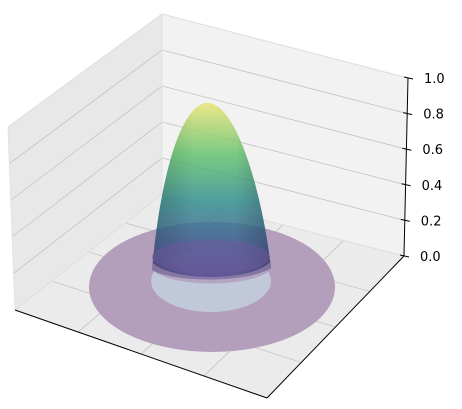 The height and width of the screenshot is (409, 462). What do you see at coordinates (11, 218) in the screenshot?
I see `left-pane-edge` at bounding box center [11, 218].